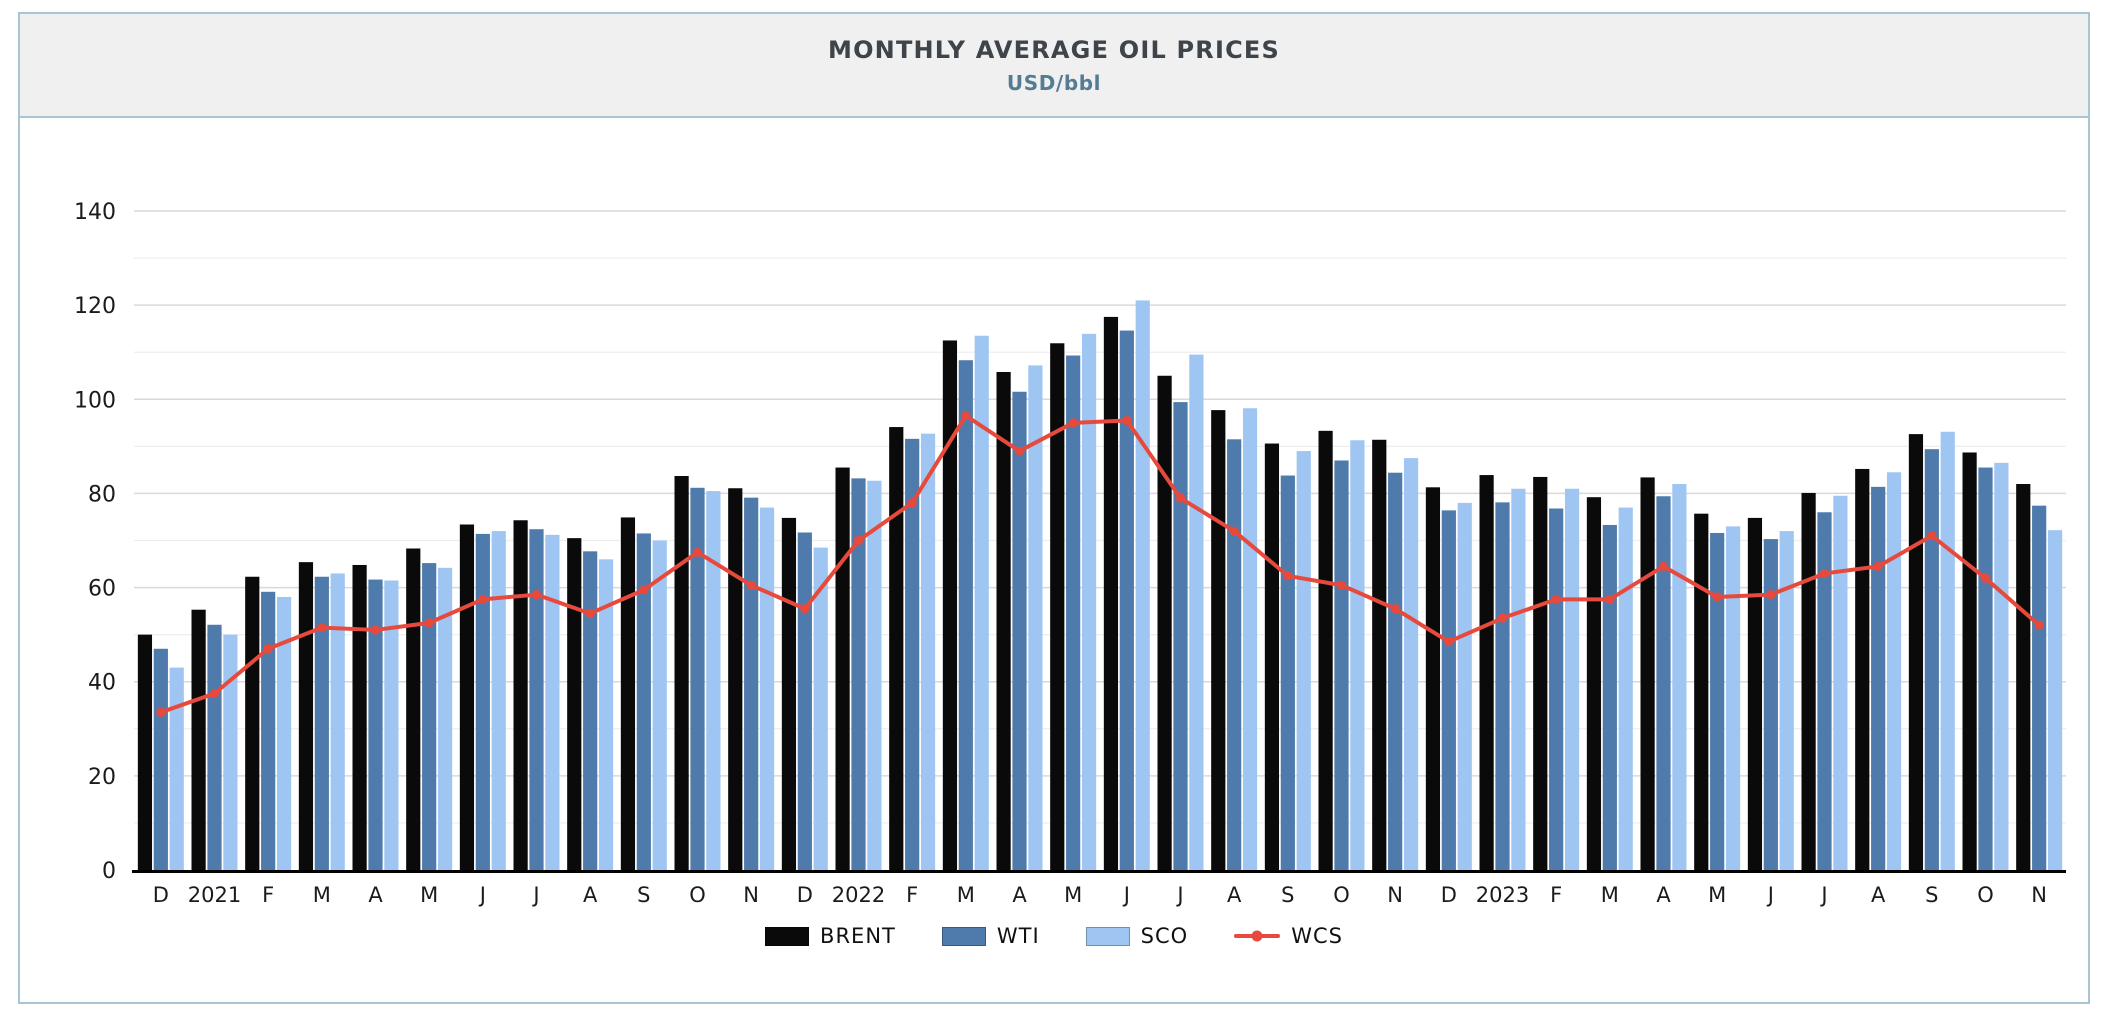 This screenshot has height=1022, width=2110. I want to click on legend-item-sco: SCO, so click(1137, 936).